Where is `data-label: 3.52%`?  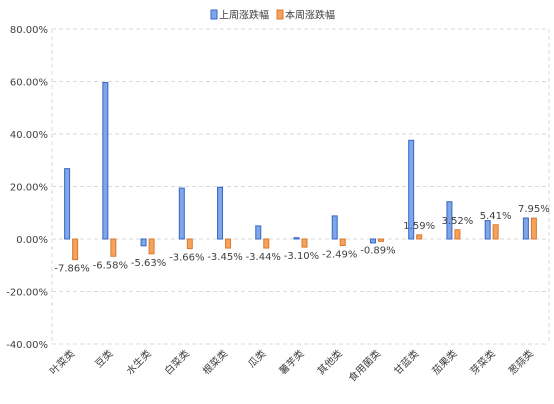
data-label: 3.52% is located at coordinates (458, 221).